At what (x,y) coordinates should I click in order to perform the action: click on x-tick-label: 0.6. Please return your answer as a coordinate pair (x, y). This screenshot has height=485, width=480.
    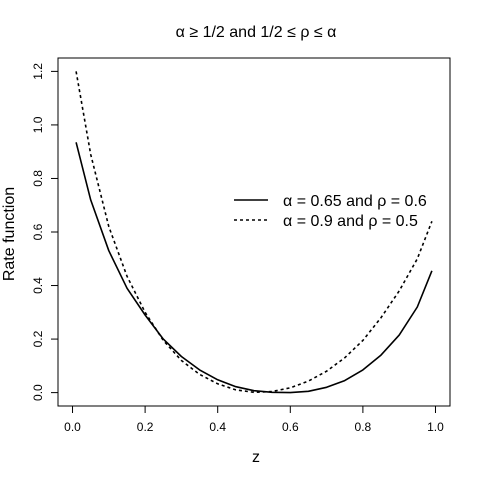
    Looking at the image, I should click on (290, 427).